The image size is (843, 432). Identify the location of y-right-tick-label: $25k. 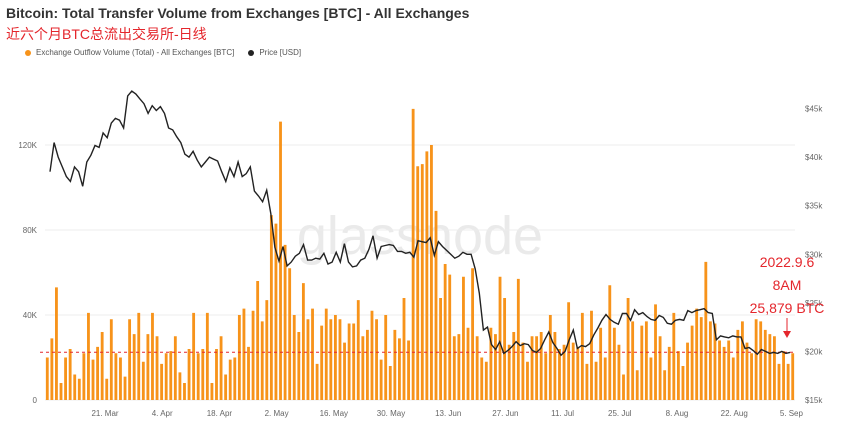
(814, 303).